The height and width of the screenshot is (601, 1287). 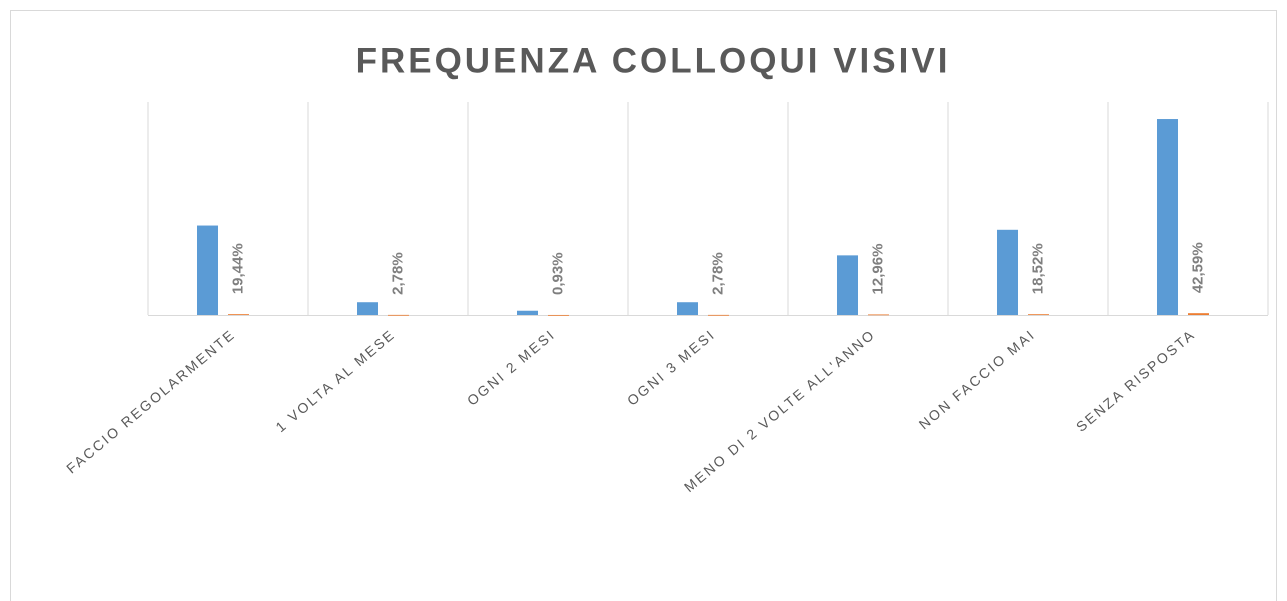 I want to click on chart-title: FREQUENZA COLLOQUI VISIVI, so click(x=653, y=60).